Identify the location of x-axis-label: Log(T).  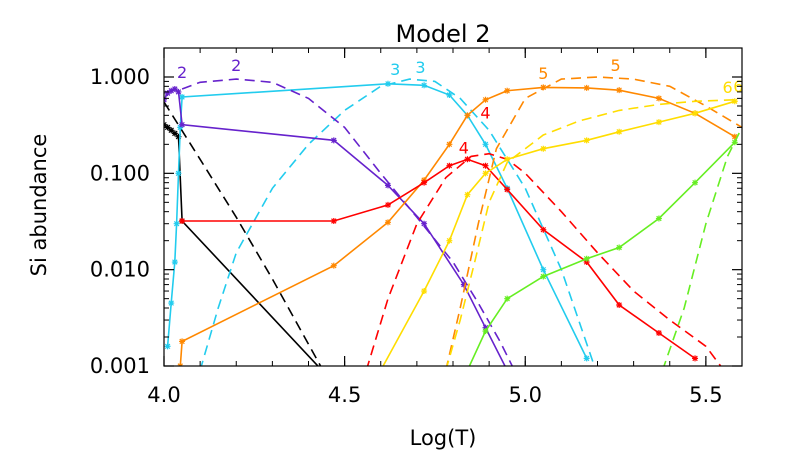
(443, 438).